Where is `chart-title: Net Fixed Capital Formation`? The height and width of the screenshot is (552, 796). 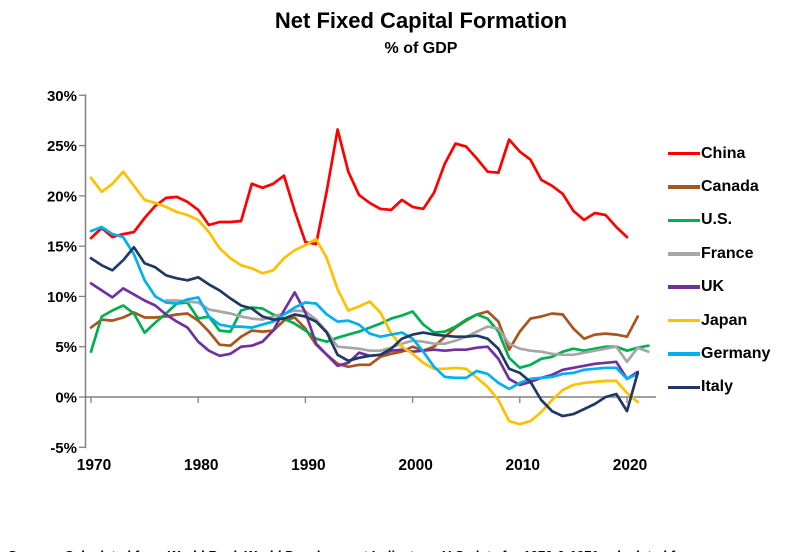
chart-title: Net Fixed Capital Formation is located at coordinates (421, 20).